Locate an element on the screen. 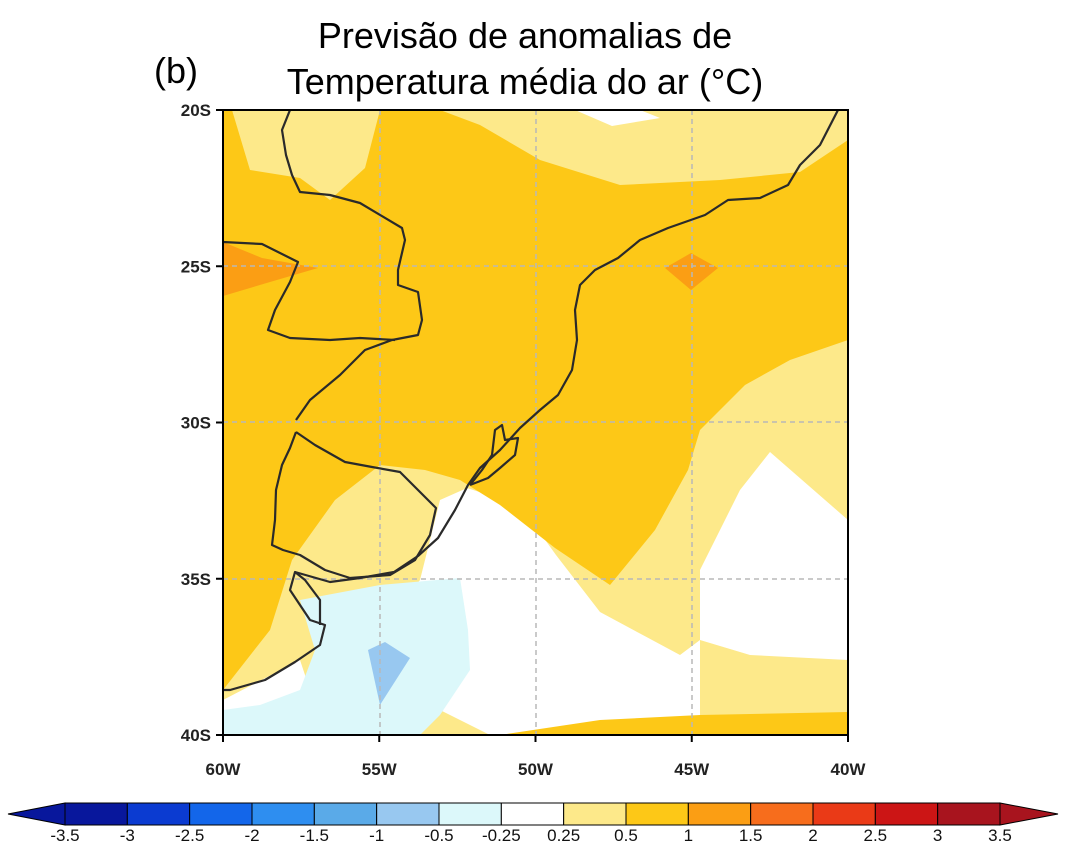 The width and height of the screenshot is (1068, 842). uruguay-border is located at coordinates (354, 505).